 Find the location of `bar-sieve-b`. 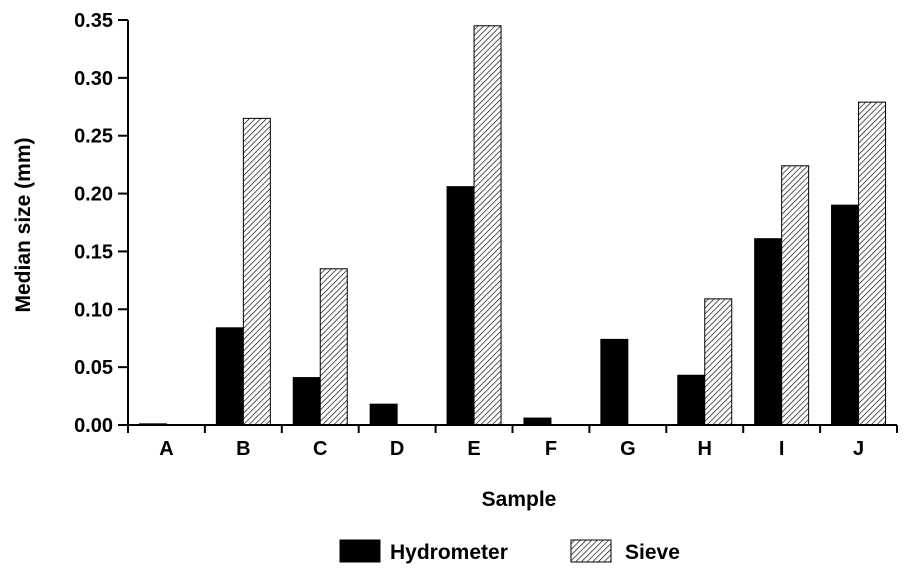

bar-sieve-b is located at coordinates (256, 271).